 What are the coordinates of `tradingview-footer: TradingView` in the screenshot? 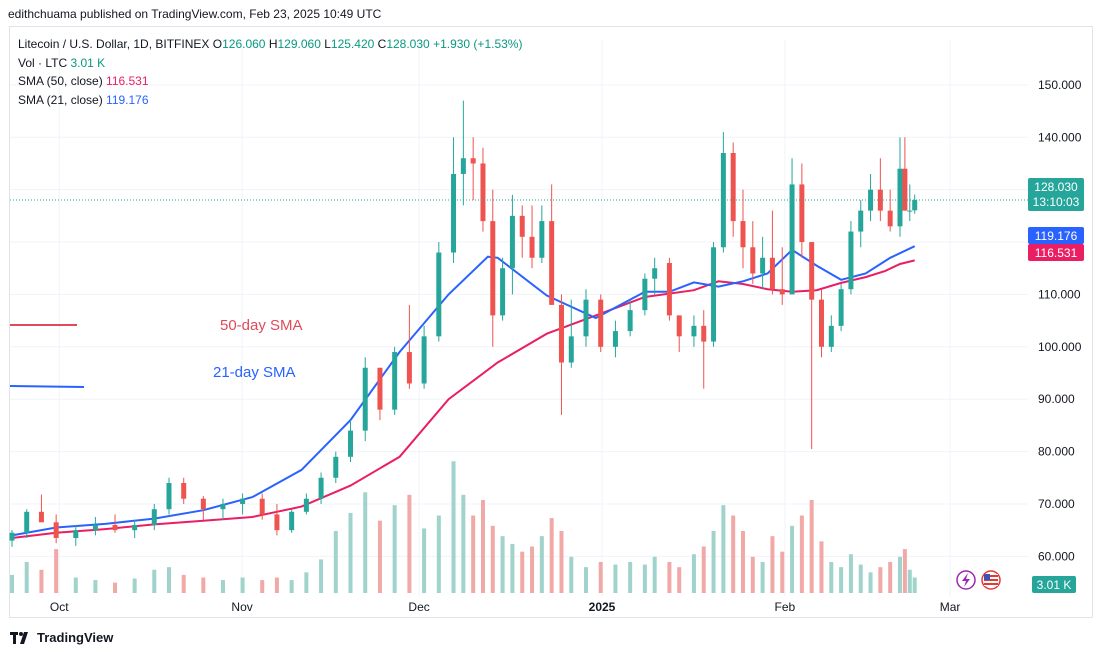 It's located at (61, 637).